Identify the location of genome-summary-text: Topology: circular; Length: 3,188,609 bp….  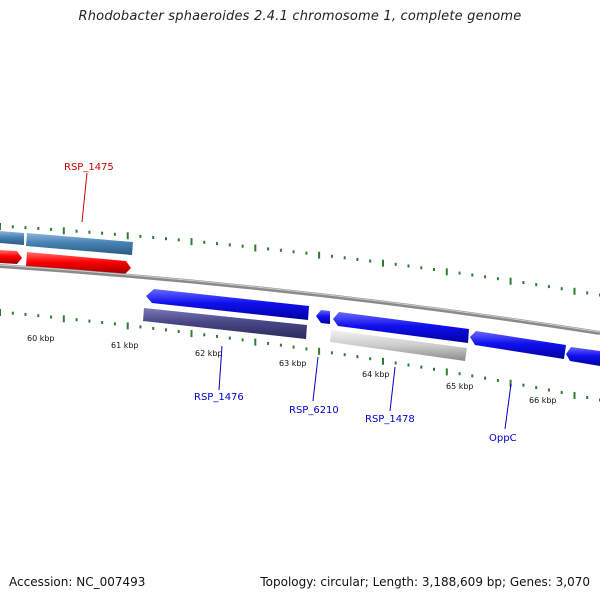
(425, 582).